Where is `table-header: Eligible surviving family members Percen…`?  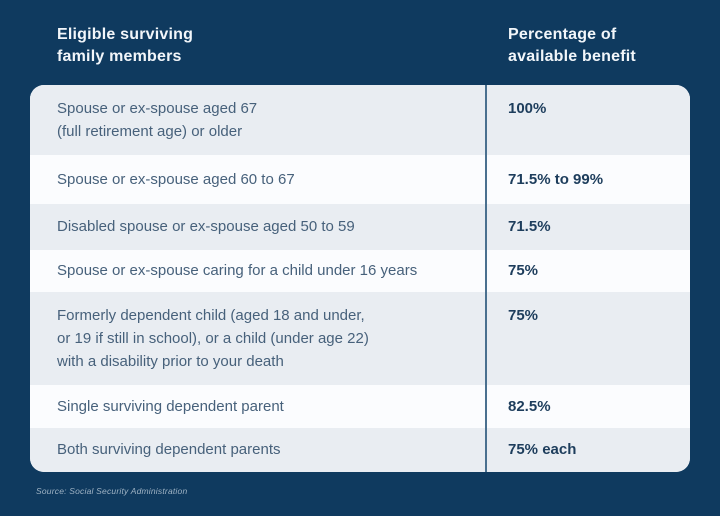 table-header: Eligible surviving family members Percen… is located at coordinates (373, 46).